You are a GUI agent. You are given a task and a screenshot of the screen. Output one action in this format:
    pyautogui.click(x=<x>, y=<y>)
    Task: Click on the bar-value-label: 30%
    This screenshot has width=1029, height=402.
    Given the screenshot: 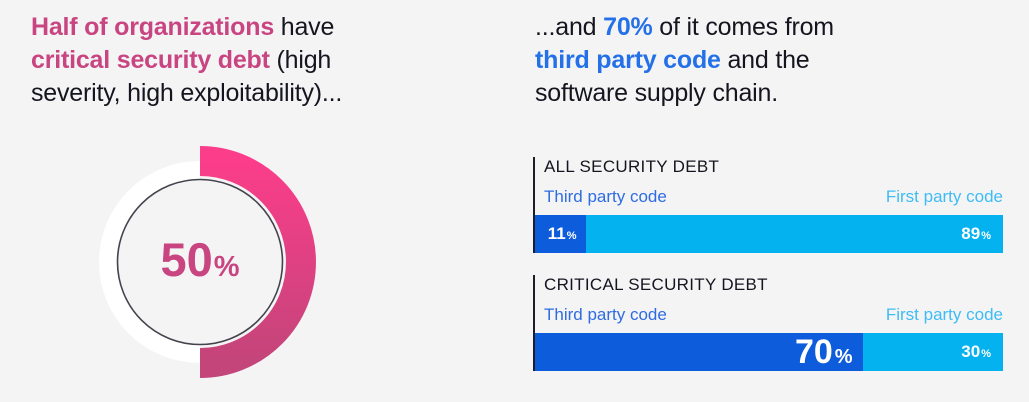 What is the action you would take?
    pyautogui.click(x=976, y=352)
    